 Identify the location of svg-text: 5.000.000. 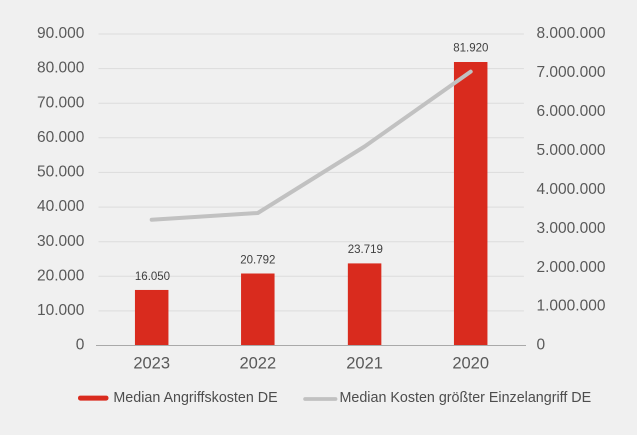
(571, 150).